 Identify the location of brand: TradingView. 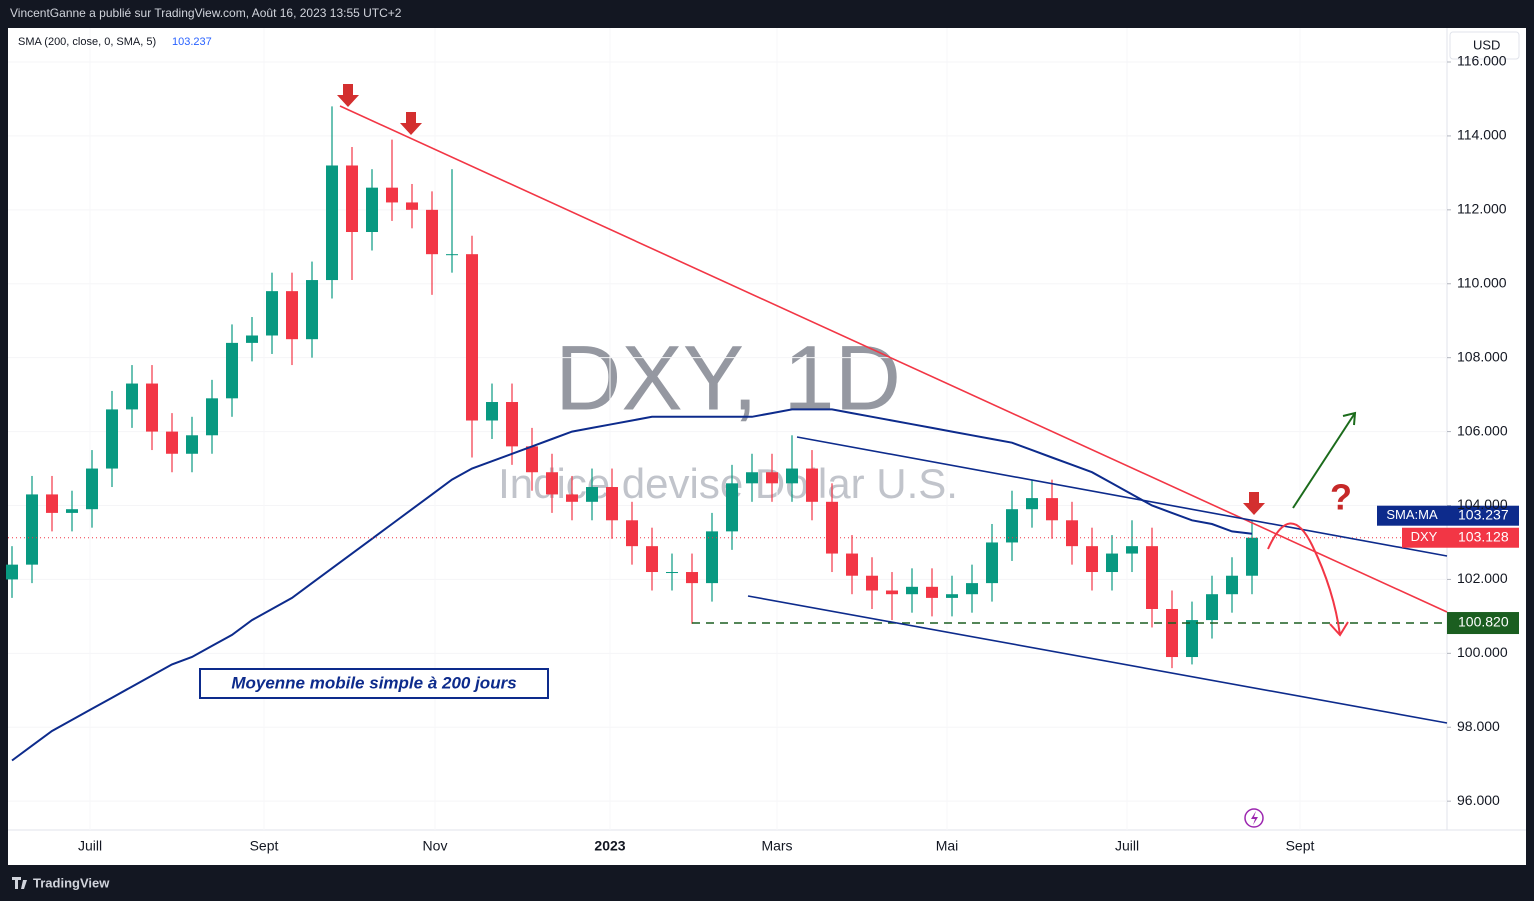
(71, 882).